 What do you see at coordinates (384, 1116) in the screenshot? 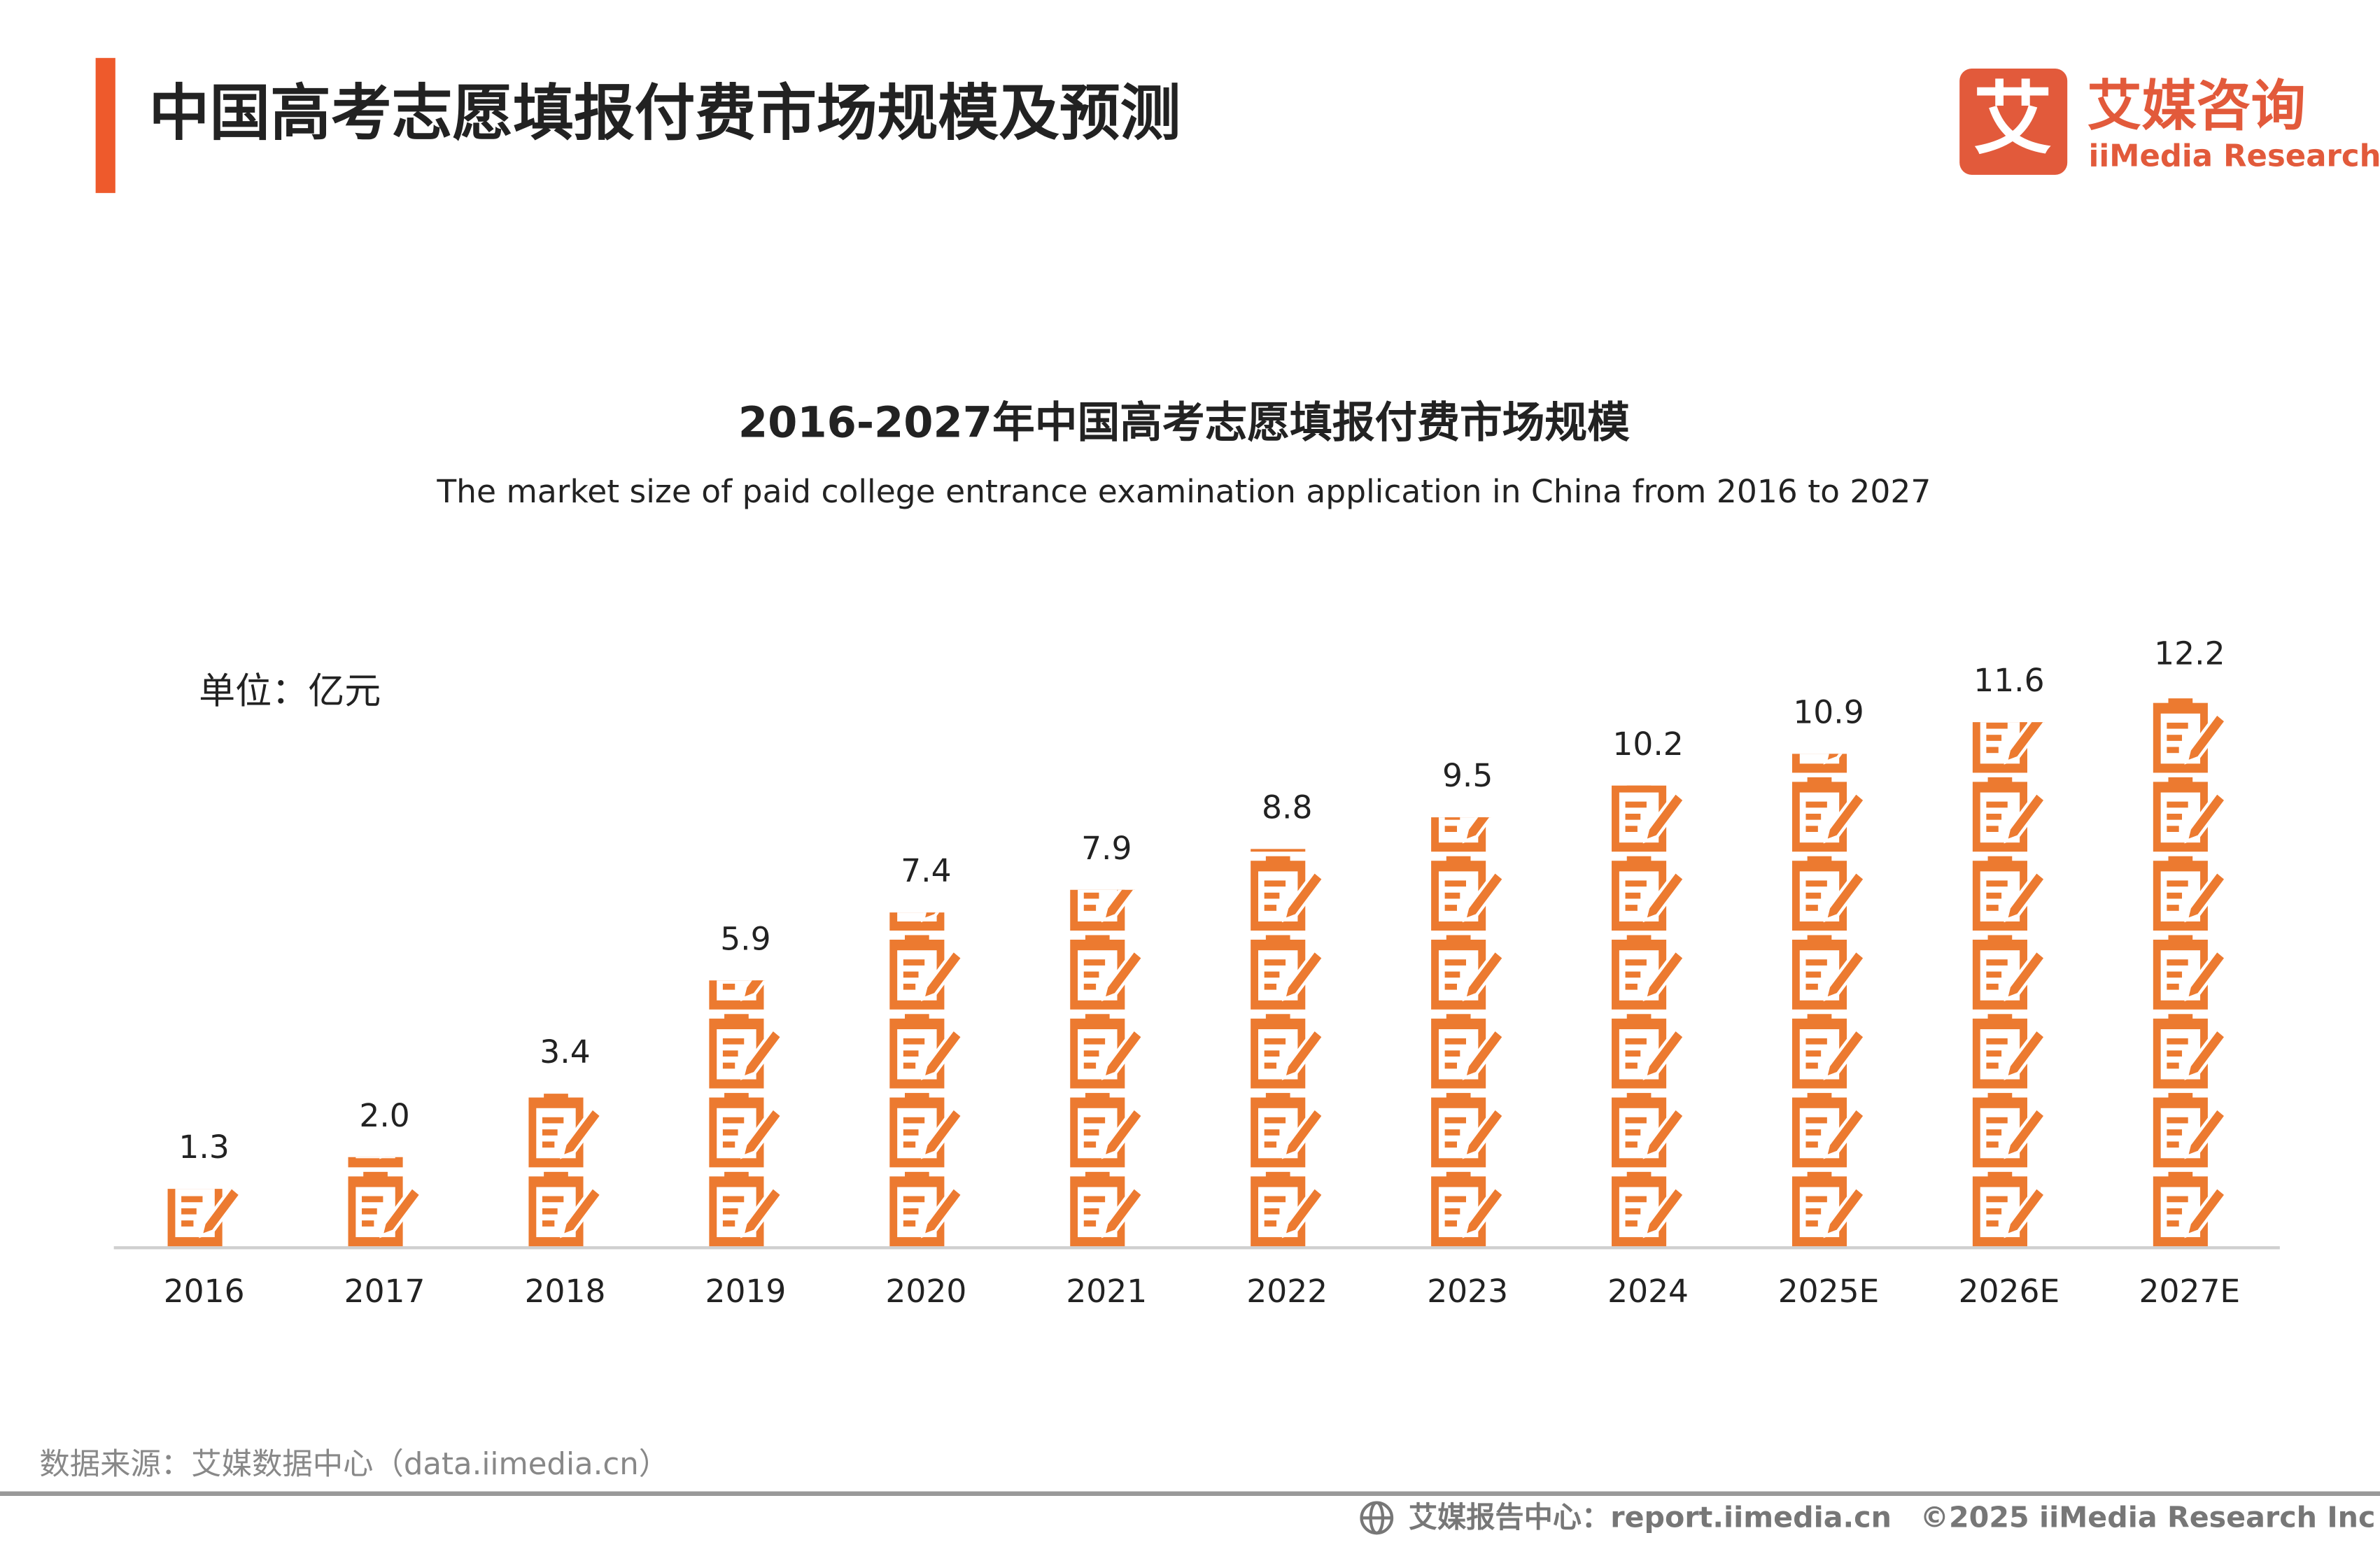
I see `value-label: 2.0` at bounding box center [384, 1116].